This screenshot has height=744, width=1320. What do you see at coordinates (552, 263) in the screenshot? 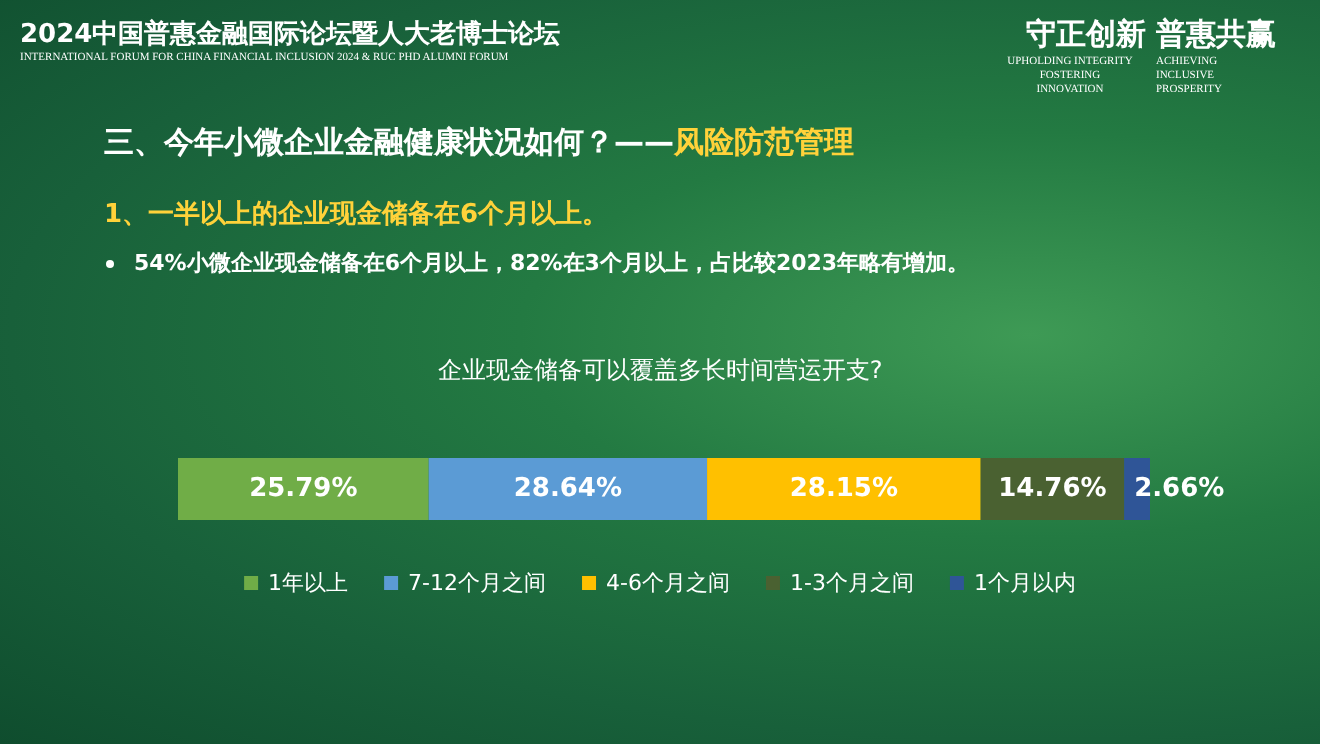
I see `text: 54%小微企业现金储备在6个月以上，82%在3个月以上，占比较2023年略有增加。` at bounding box center [552, 263].